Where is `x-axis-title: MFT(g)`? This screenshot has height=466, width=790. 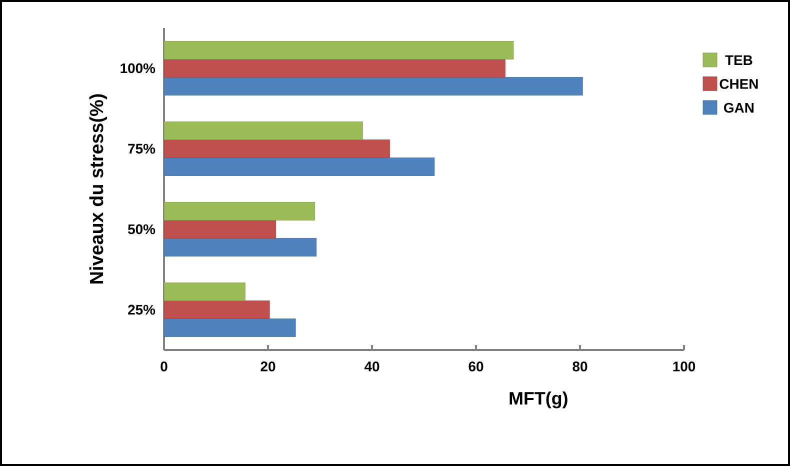
x-axis-title: MFT(g) is located at coordinates (539, 400).